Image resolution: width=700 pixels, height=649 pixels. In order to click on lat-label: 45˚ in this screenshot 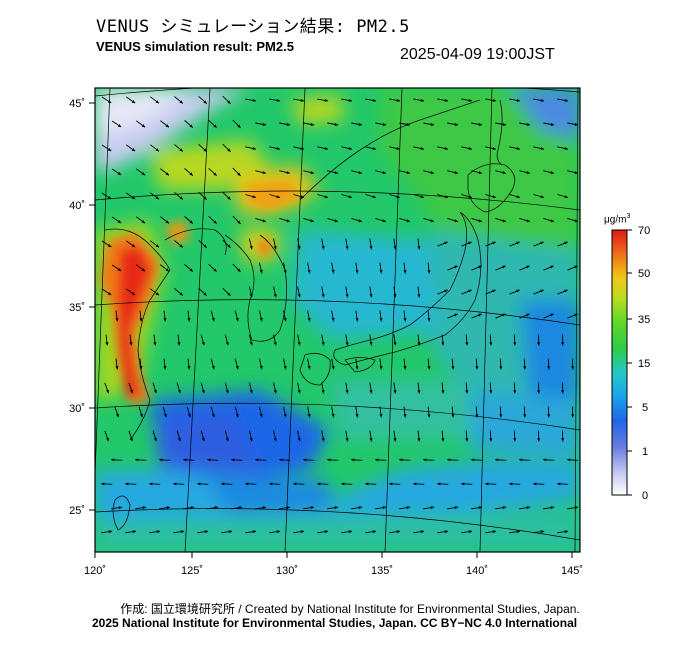, I will do `click(77, 104)`.